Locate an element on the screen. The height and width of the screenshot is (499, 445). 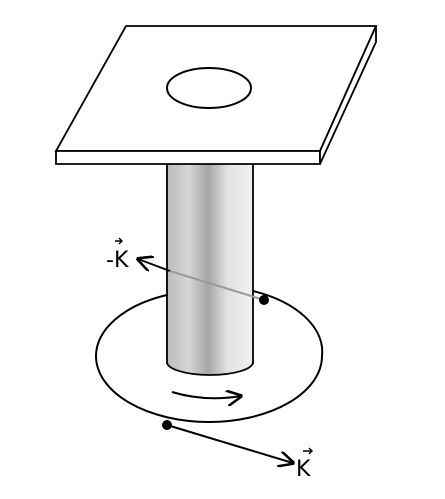
plate-front-face is located at coordinates (188, 157).